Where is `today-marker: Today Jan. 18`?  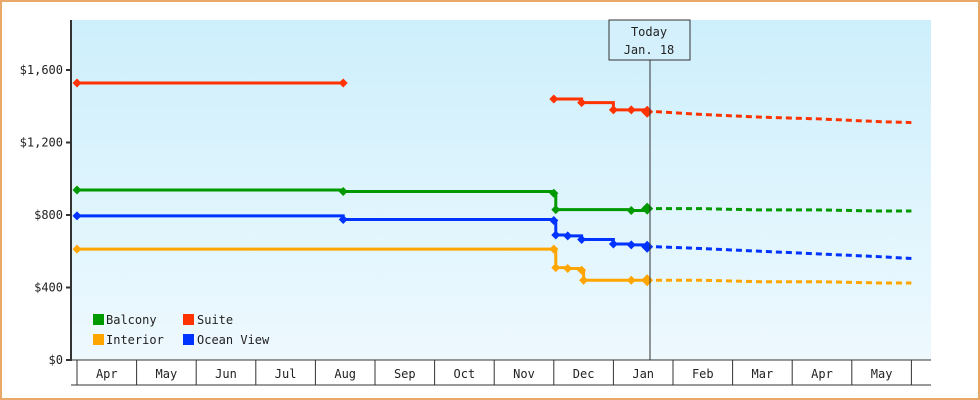 today-marker: Today Jan. 18 is located at coordinates (649, 189).